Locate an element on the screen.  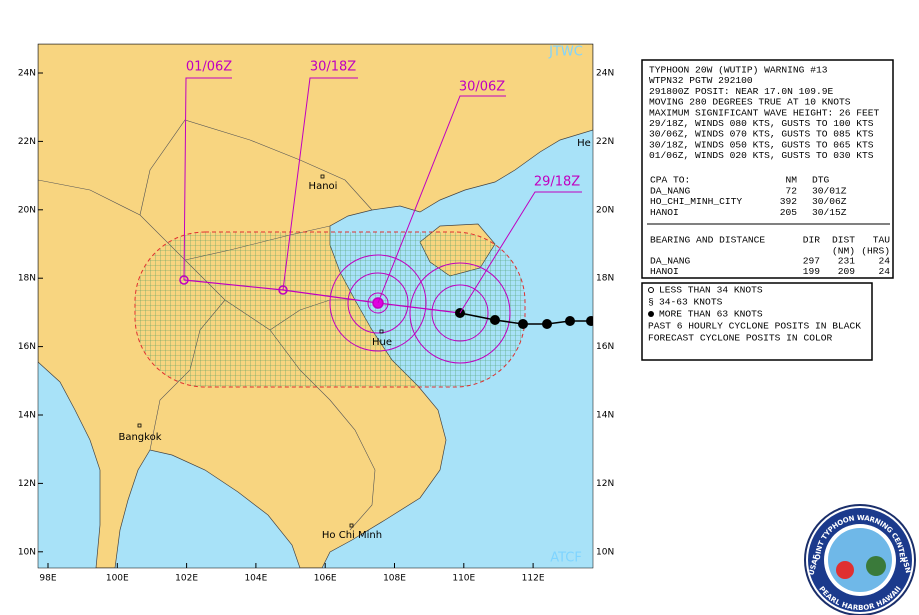
logo is located at coordinates (860, 559).